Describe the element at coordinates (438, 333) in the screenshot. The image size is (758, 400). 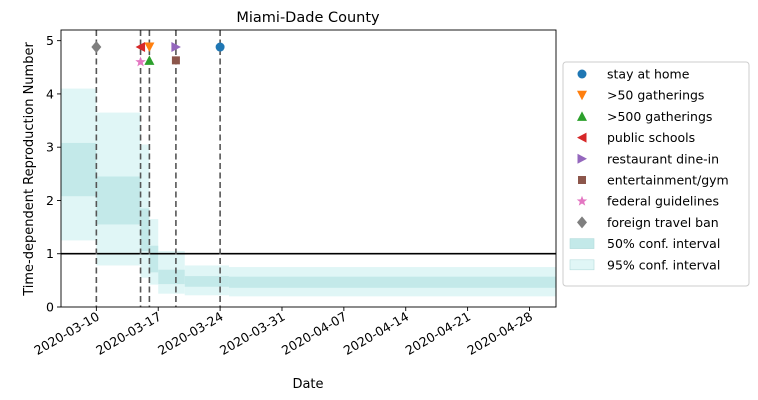
I see `x-tick-label-6: 2020-04-21` at that location.